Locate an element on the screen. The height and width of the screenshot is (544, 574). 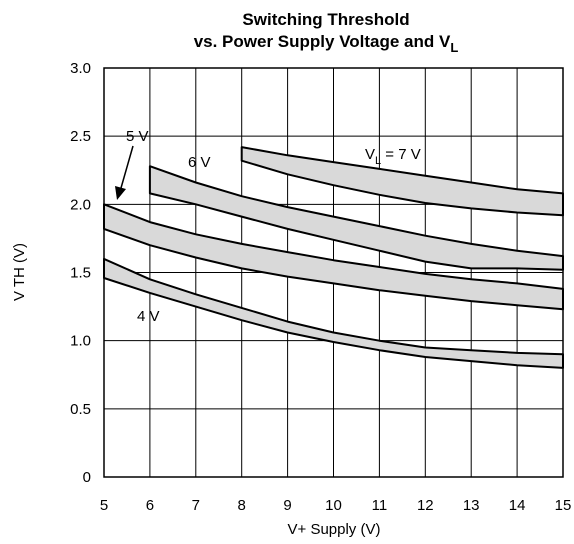
x-axis-label: V+ Supply (V) is located at coordinates (334, 529).